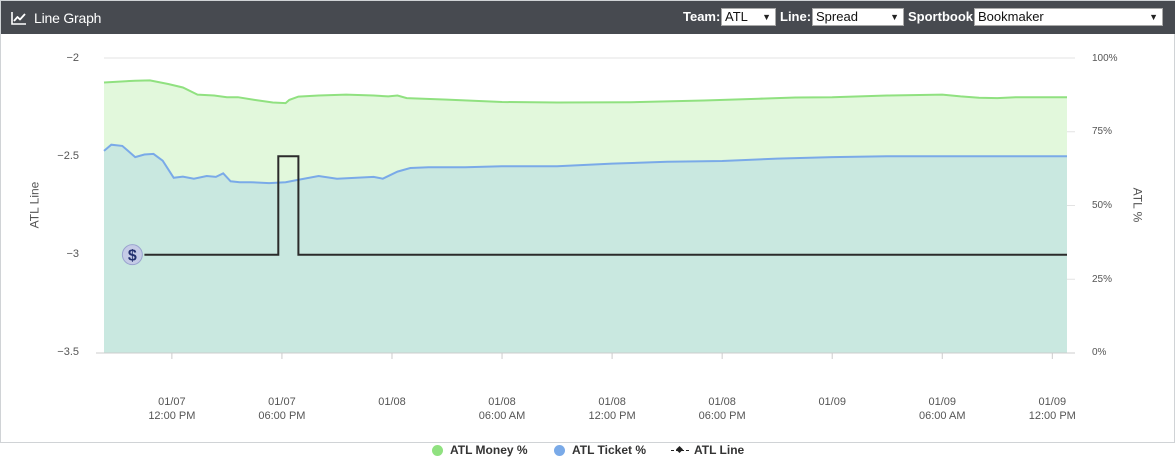  What do you see at coordinates (612, 409) in the screenshot?
I see `x-tick-label: 01/08 12:00 PM` at bounding box center [612, 409].